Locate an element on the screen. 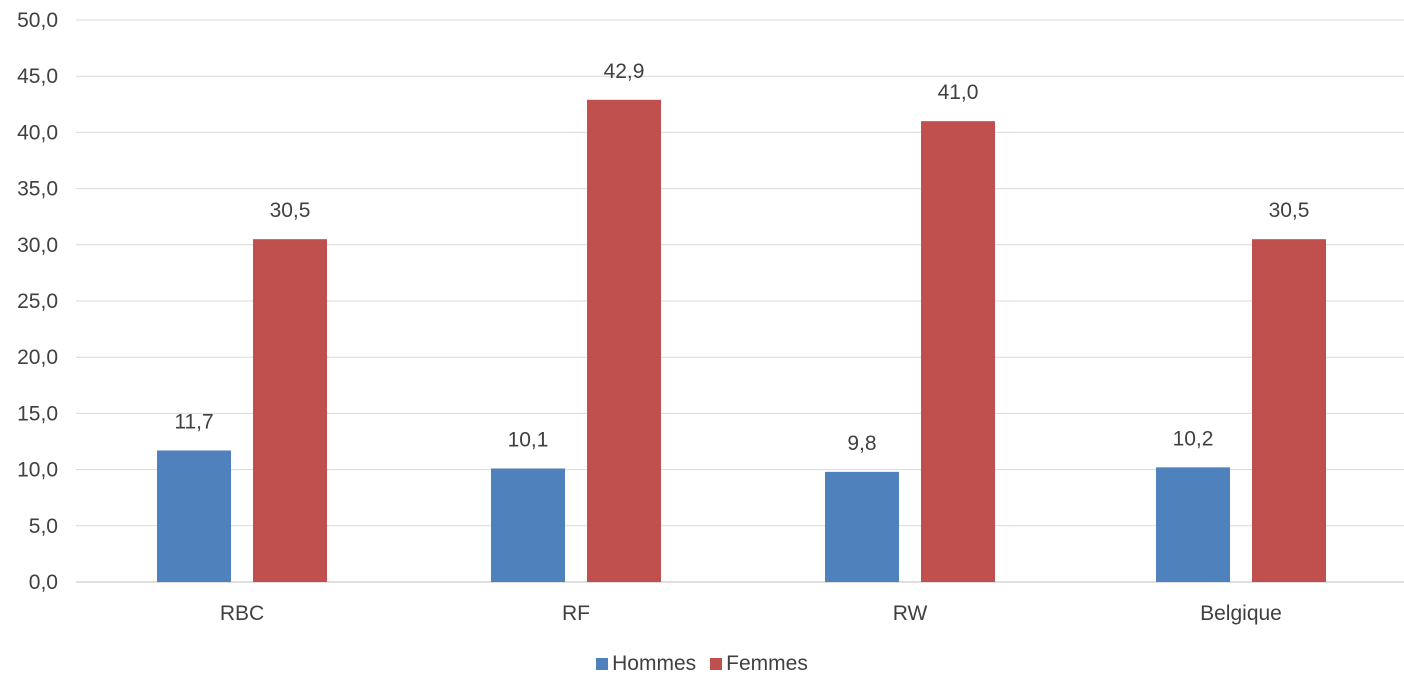 The image size is (1404, 676). x-tick-label: RF is located at coordinates (576, 613).